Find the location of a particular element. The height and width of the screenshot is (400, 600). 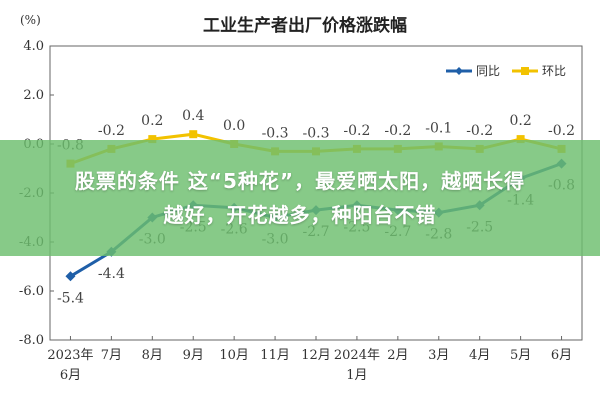

x-tick-label: 5月 is located at coordinates (520, 355).